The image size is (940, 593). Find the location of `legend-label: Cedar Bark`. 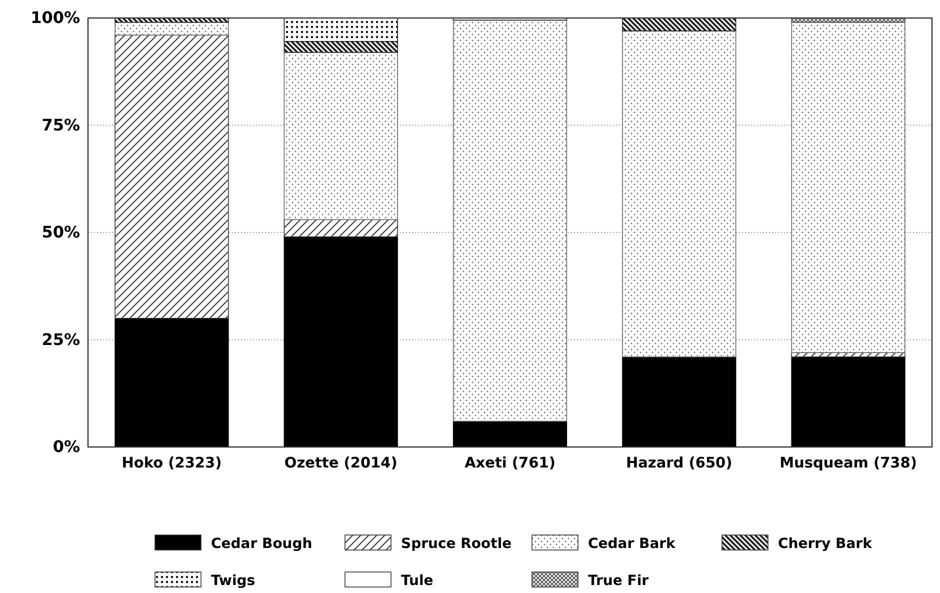

legend-label: Cedar Bark is located at coordinates (632, 544).